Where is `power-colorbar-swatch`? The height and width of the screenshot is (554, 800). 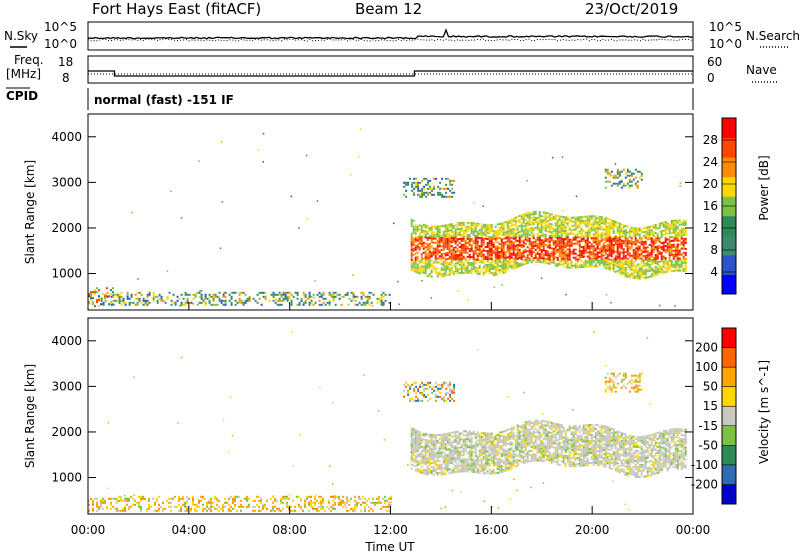
power-colorbar-swatch is located at coordinates (729, 167).